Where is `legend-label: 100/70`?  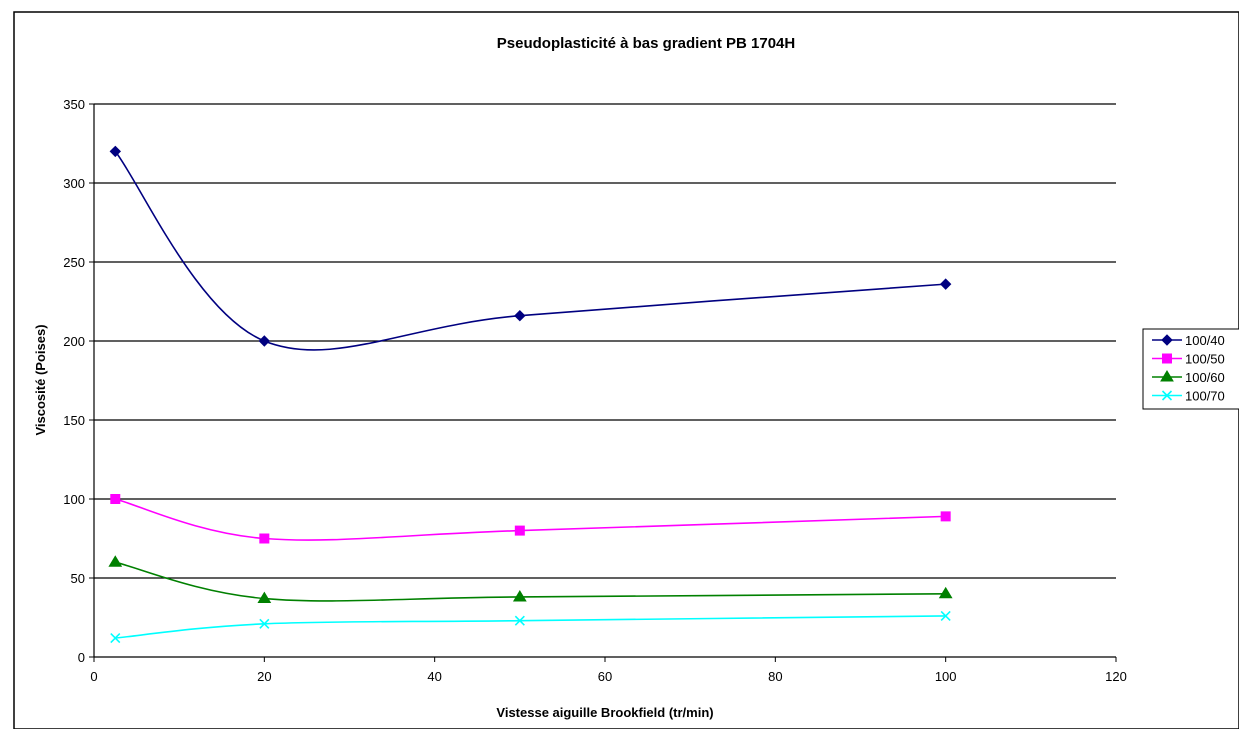
legend-label: 100/70 is located at coordinates (1205, 396).